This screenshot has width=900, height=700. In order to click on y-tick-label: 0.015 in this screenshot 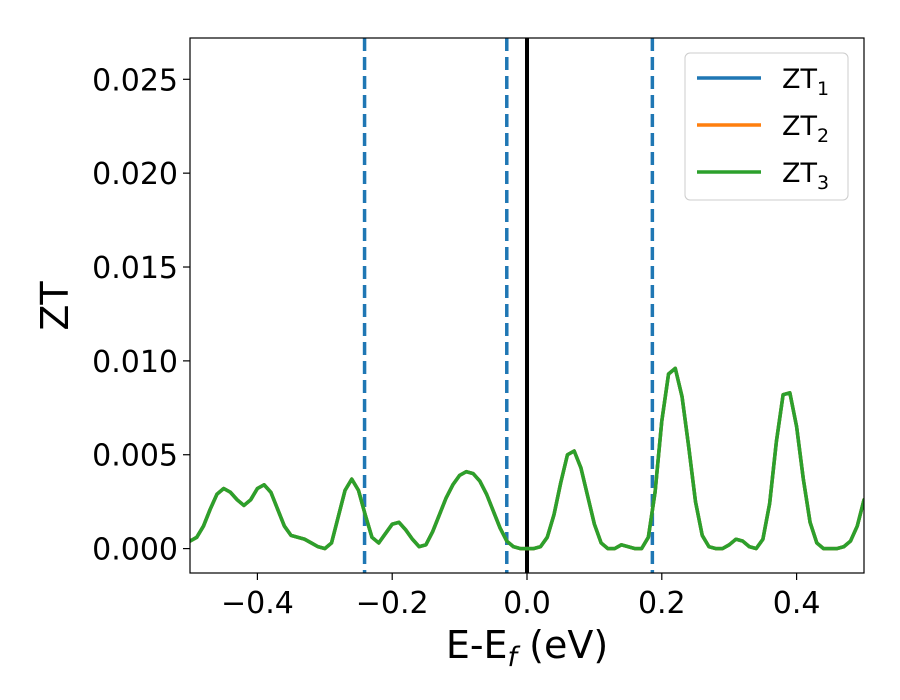, I will do `click(135, 268)`.